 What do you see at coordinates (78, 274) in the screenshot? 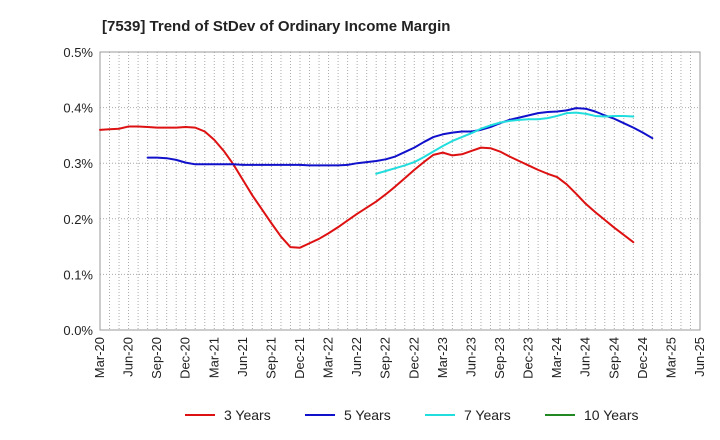
I see `y-tick-label: 0.1%` at bounding box center [78, 274].